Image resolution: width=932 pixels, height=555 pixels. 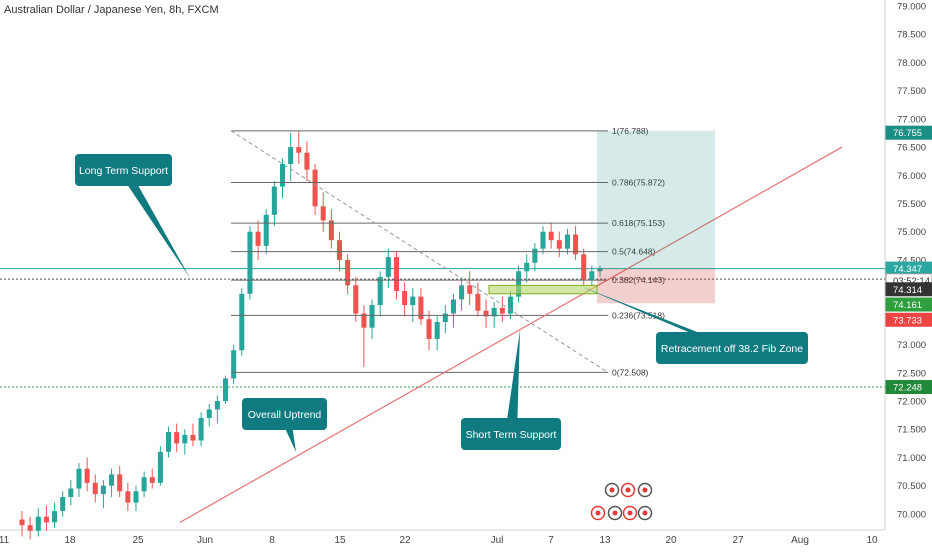 I want to click on price-axis-label: 74.347, so click(x=907, y=269).